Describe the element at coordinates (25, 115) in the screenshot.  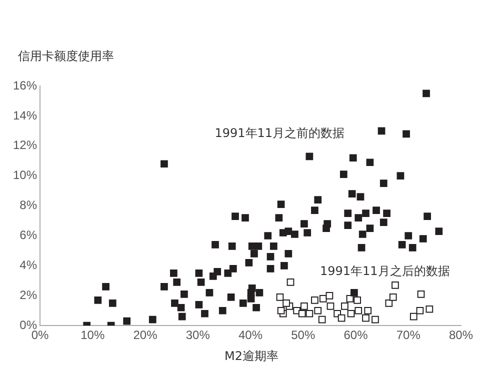
I see `y-tick-label: 14%` at that location.